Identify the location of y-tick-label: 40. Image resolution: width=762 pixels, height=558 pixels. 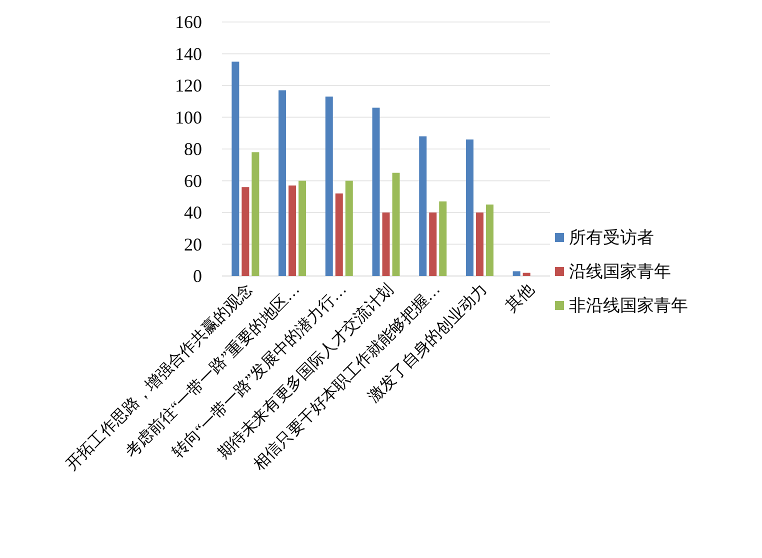
(193, 212).